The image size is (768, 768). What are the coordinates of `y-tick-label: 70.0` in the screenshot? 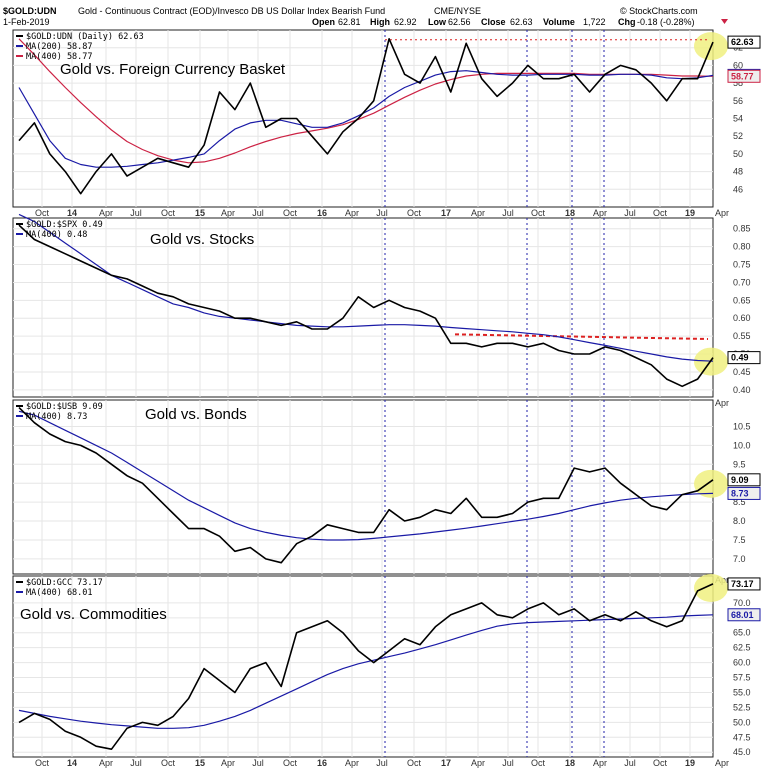 It's located at (742, 603).